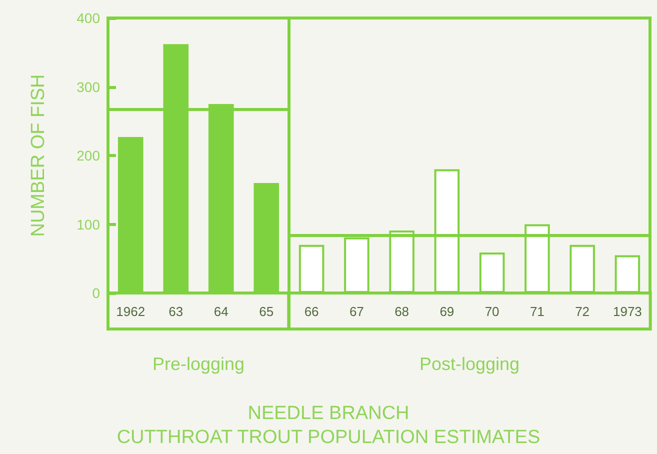  Describe the element at coordinates (446, 311) in the screenshot. I see `x-tick-label: 69` at that location.